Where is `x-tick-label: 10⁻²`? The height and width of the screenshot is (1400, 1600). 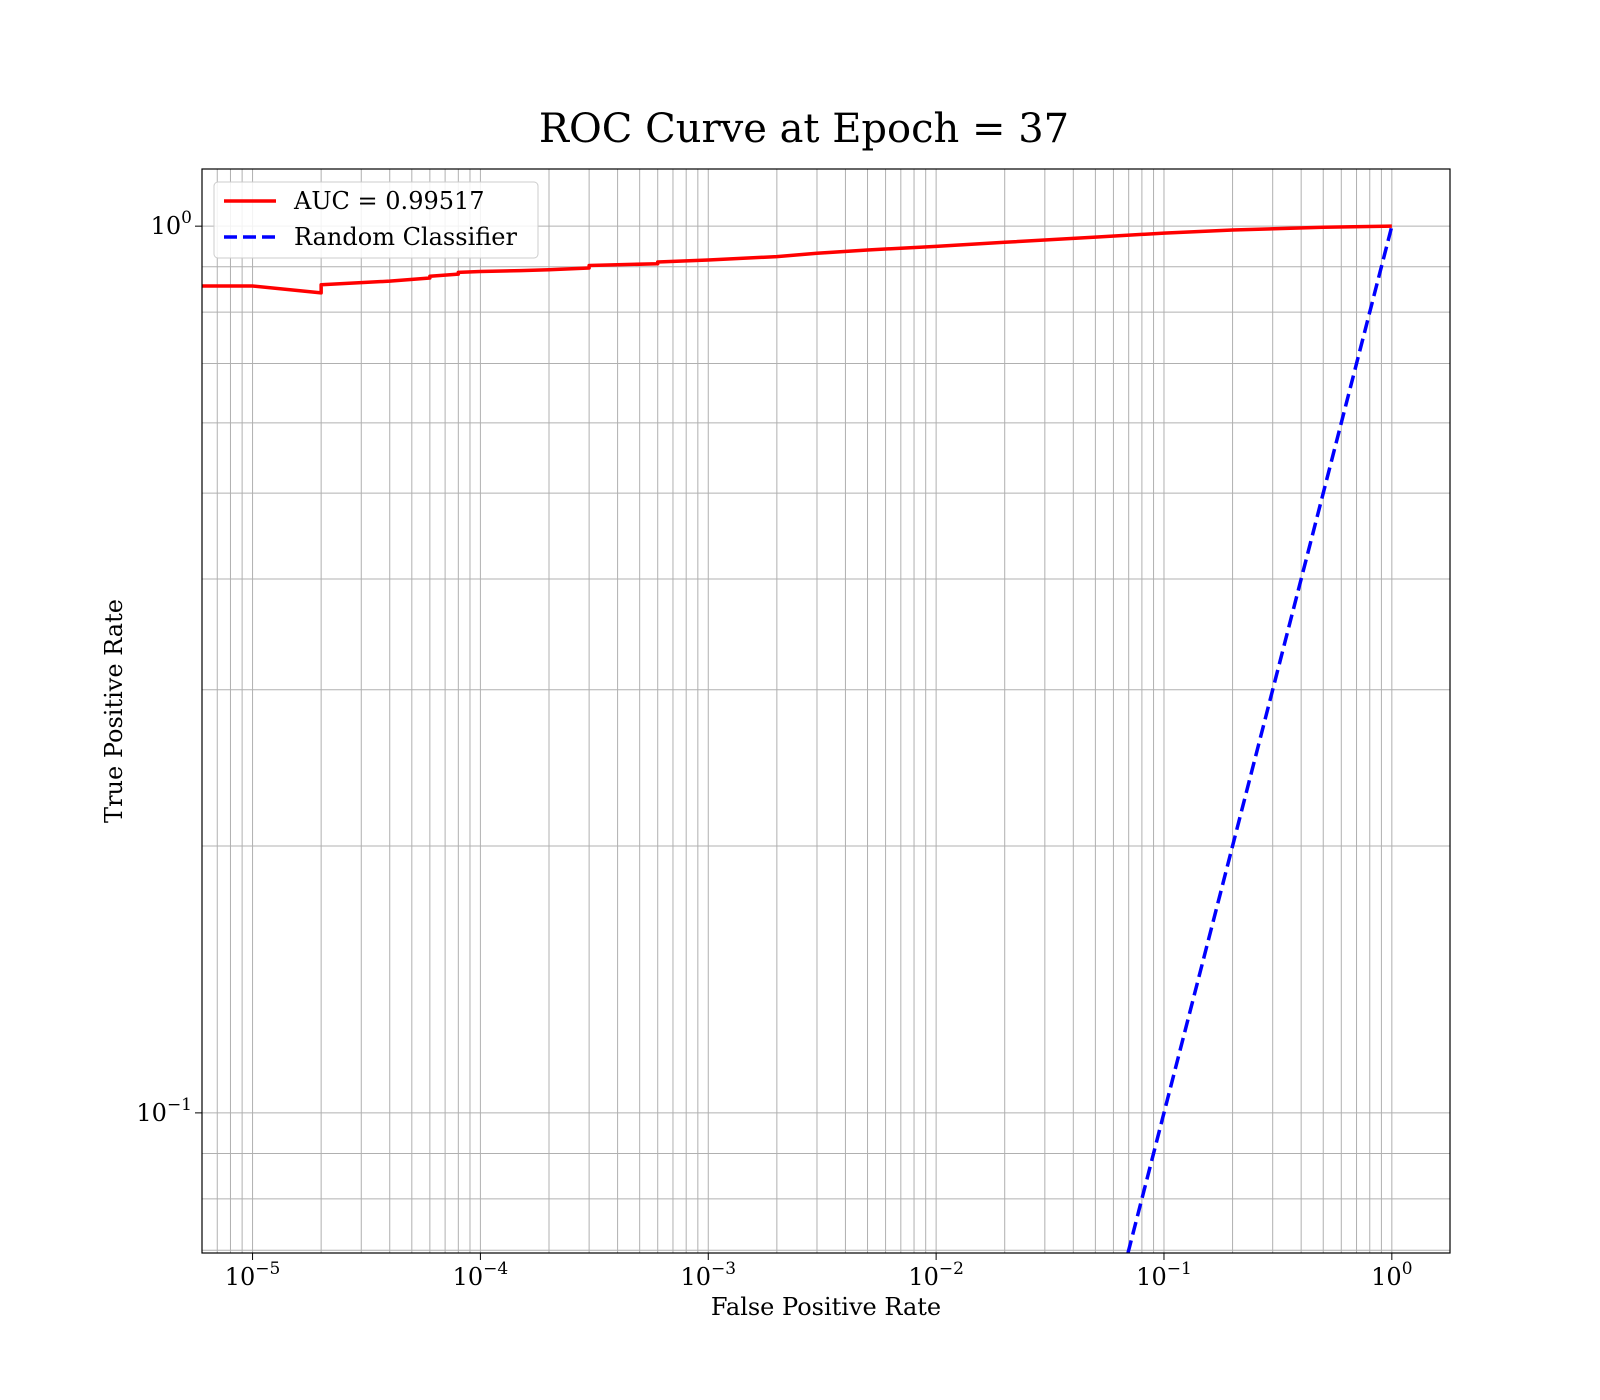
x-tick-label: 10⁻² is located at coordinates (936, 1275).